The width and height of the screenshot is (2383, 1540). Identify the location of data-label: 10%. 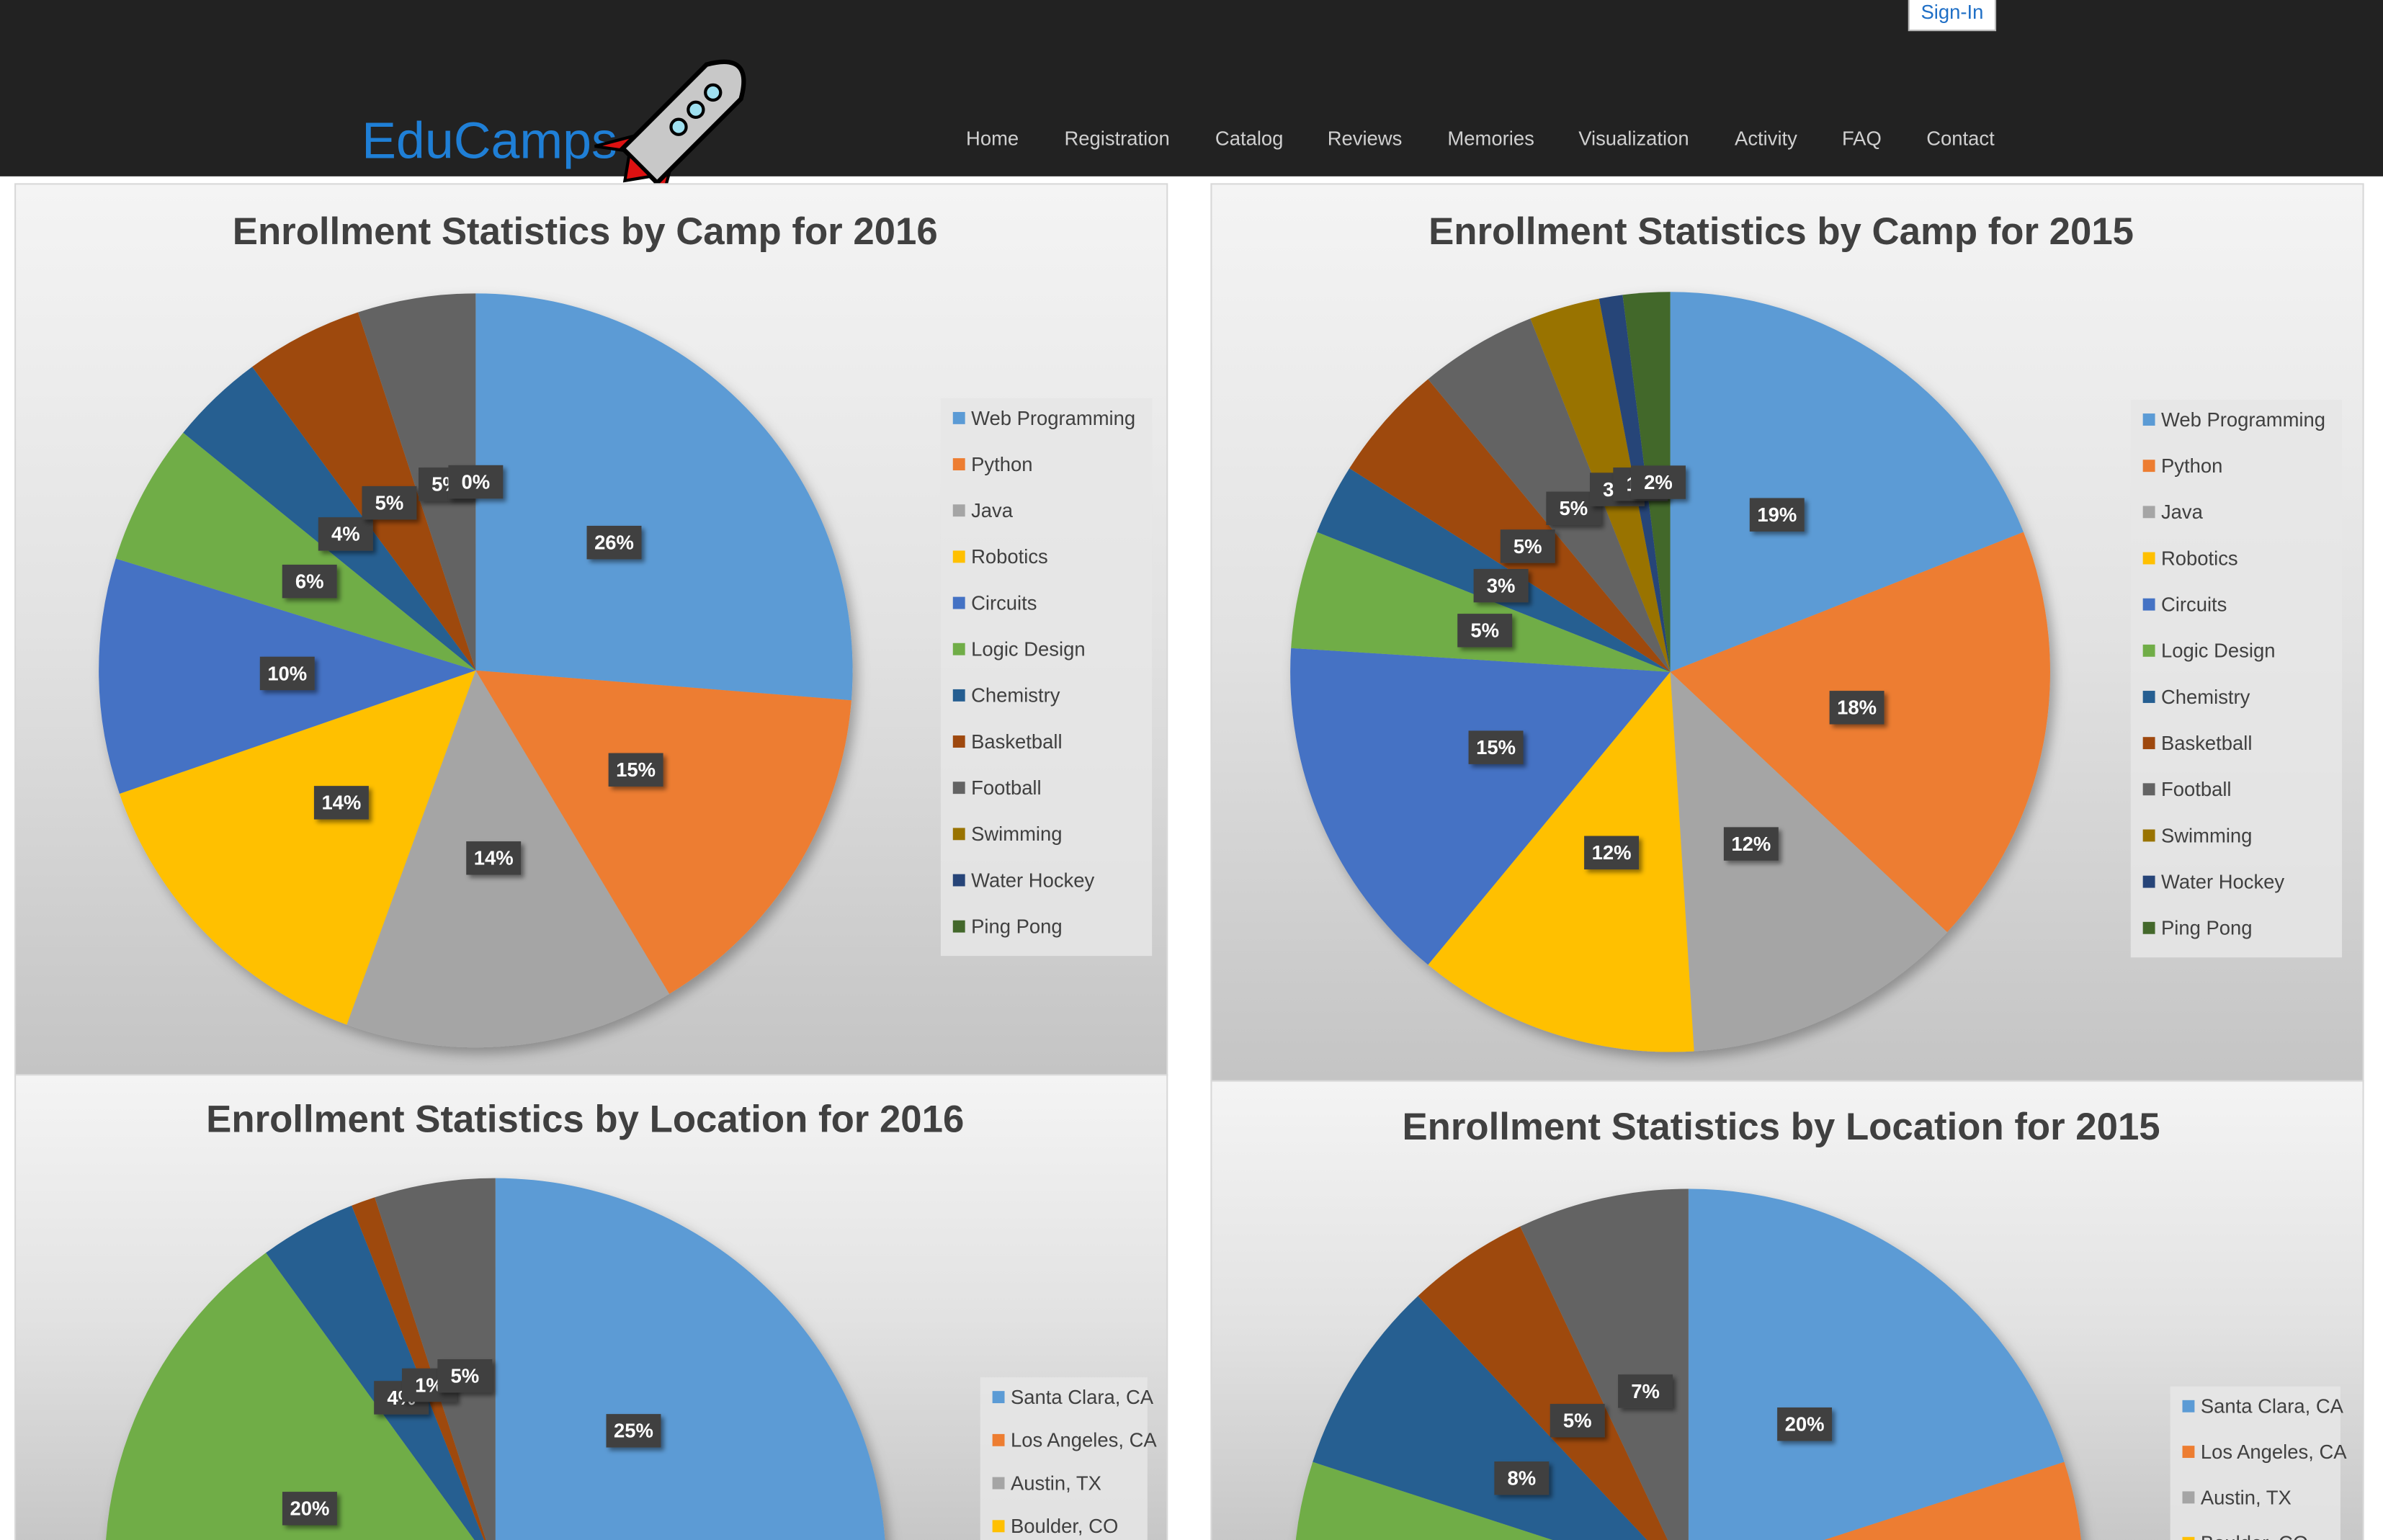
(287, 673).